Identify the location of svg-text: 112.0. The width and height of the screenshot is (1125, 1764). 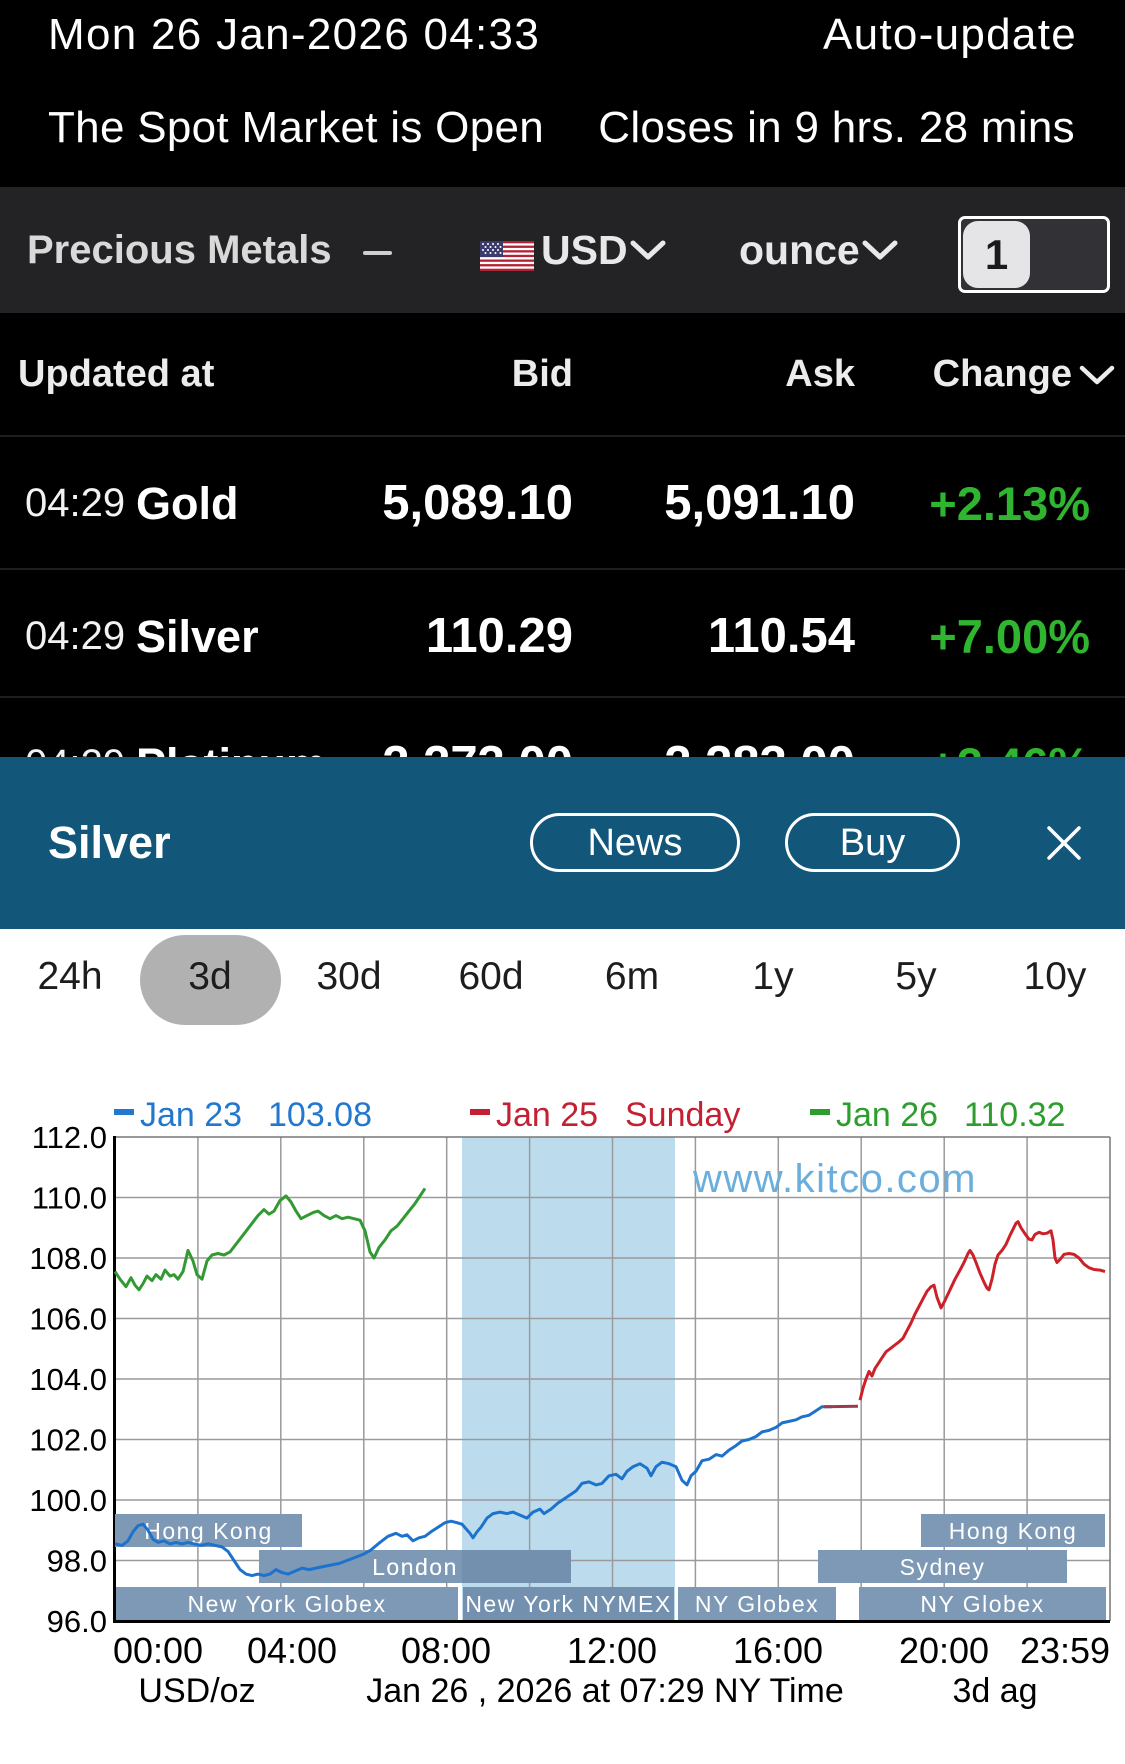
(69, 1137).